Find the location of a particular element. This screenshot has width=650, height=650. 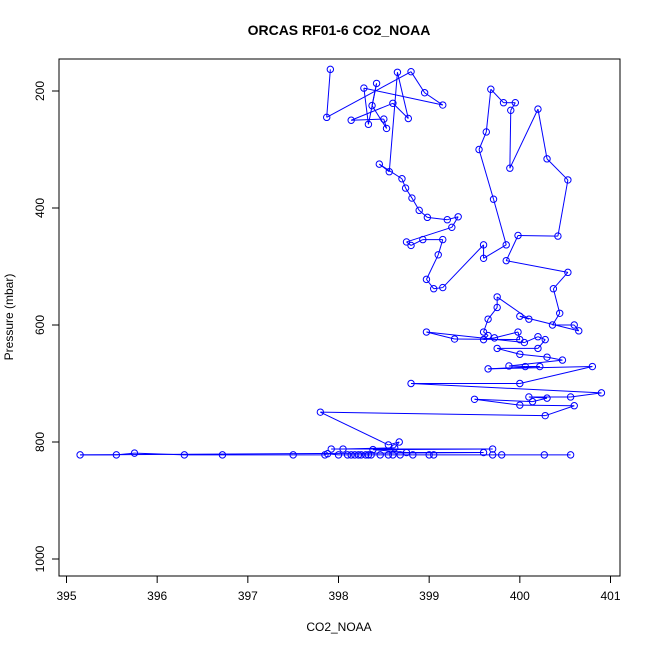

y-tick-label: 600 is located at coordinates (40, 325).